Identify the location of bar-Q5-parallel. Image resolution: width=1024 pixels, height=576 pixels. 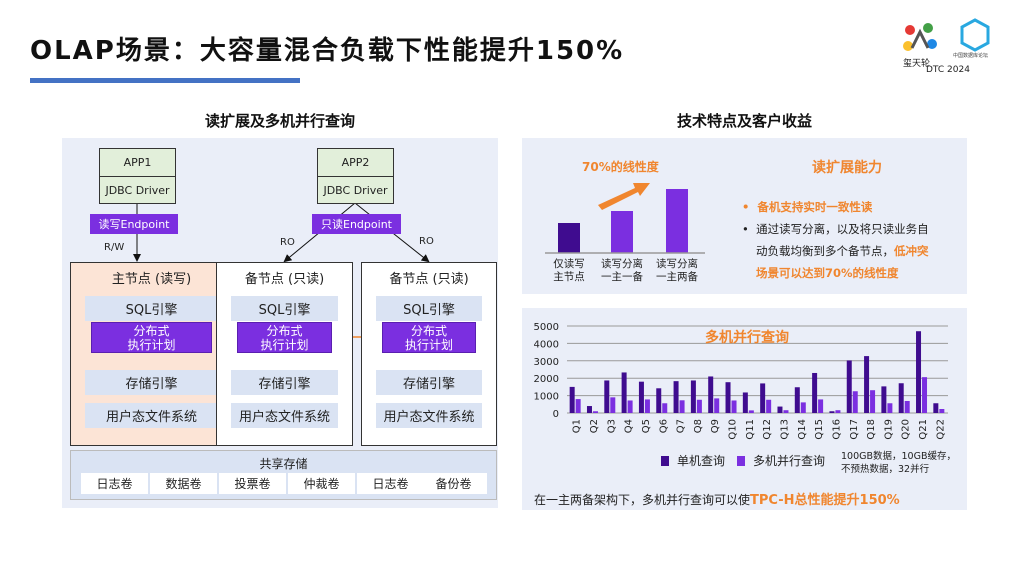
(647, 406).